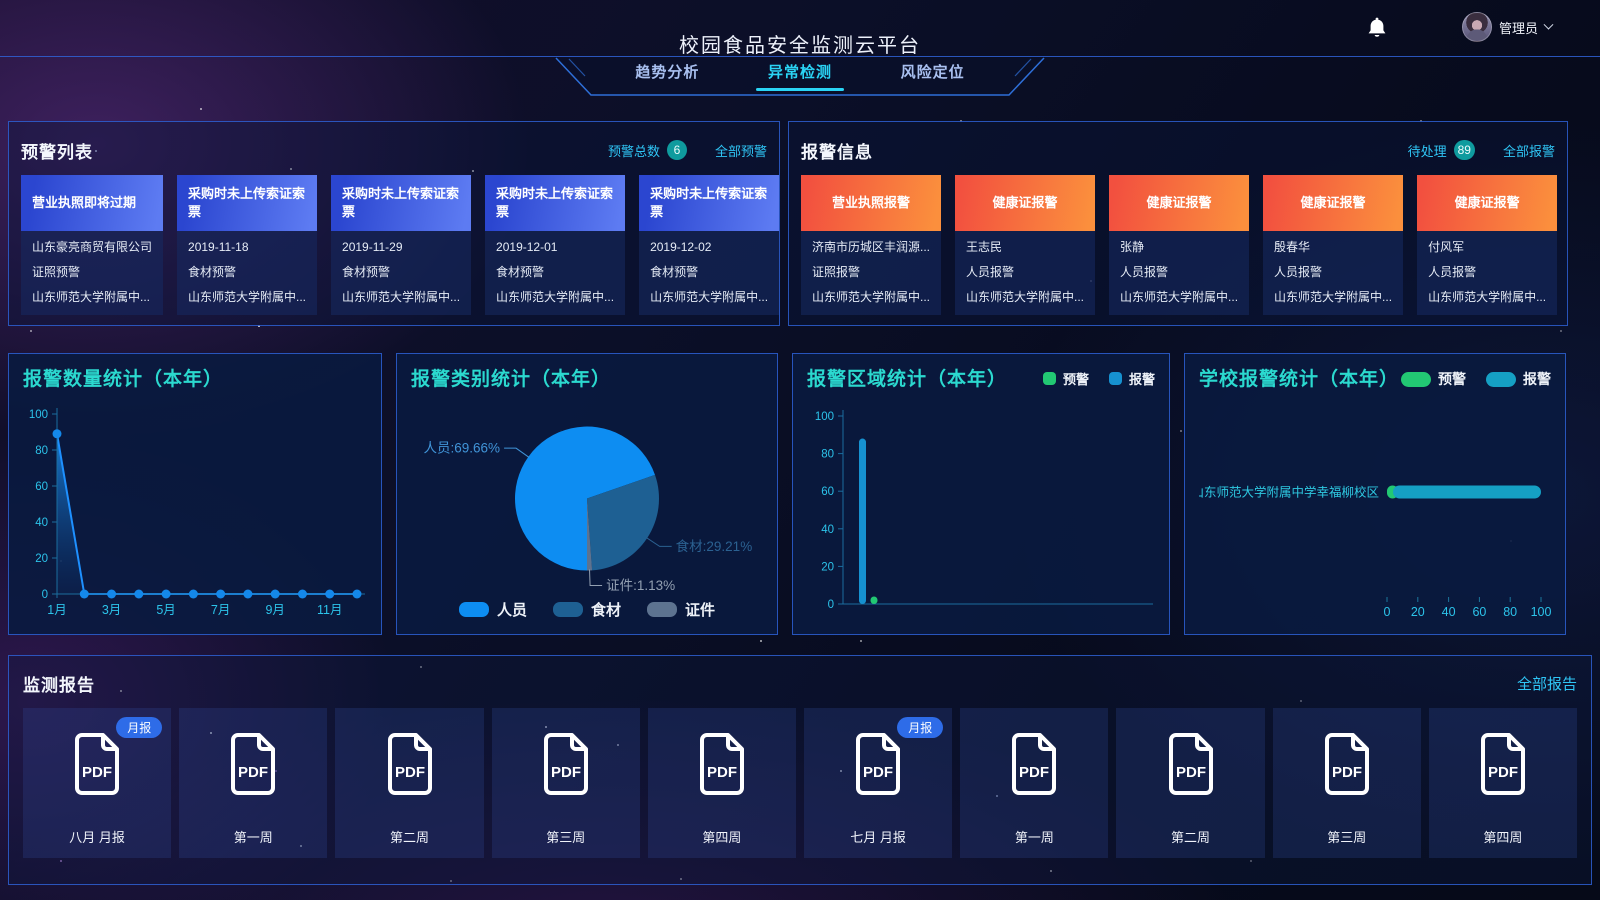 Image resolution: width=1600 pixels, height=900 pixels. Describe the element at coordinates (1548, 24) in the screenshot. I see `chevron-down-icon` at that location.